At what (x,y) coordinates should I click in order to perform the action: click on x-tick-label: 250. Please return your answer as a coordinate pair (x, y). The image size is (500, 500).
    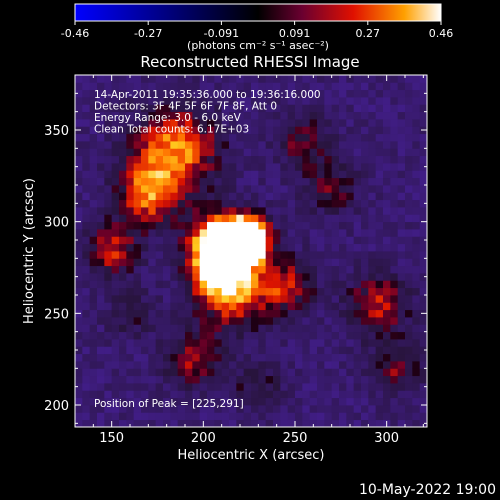
    Looking at the image, I should click on (295, 438).